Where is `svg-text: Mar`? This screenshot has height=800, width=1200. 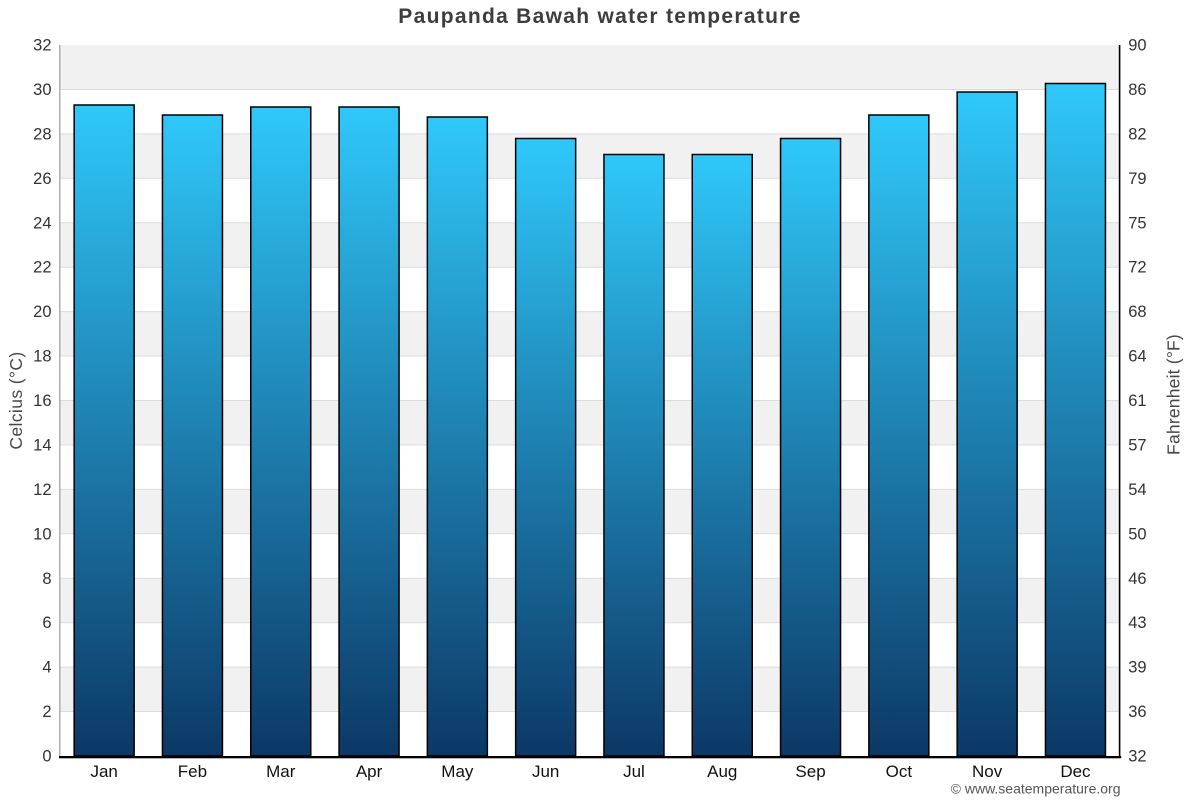 svg-text: Mar is located at coordinates (281, 771).